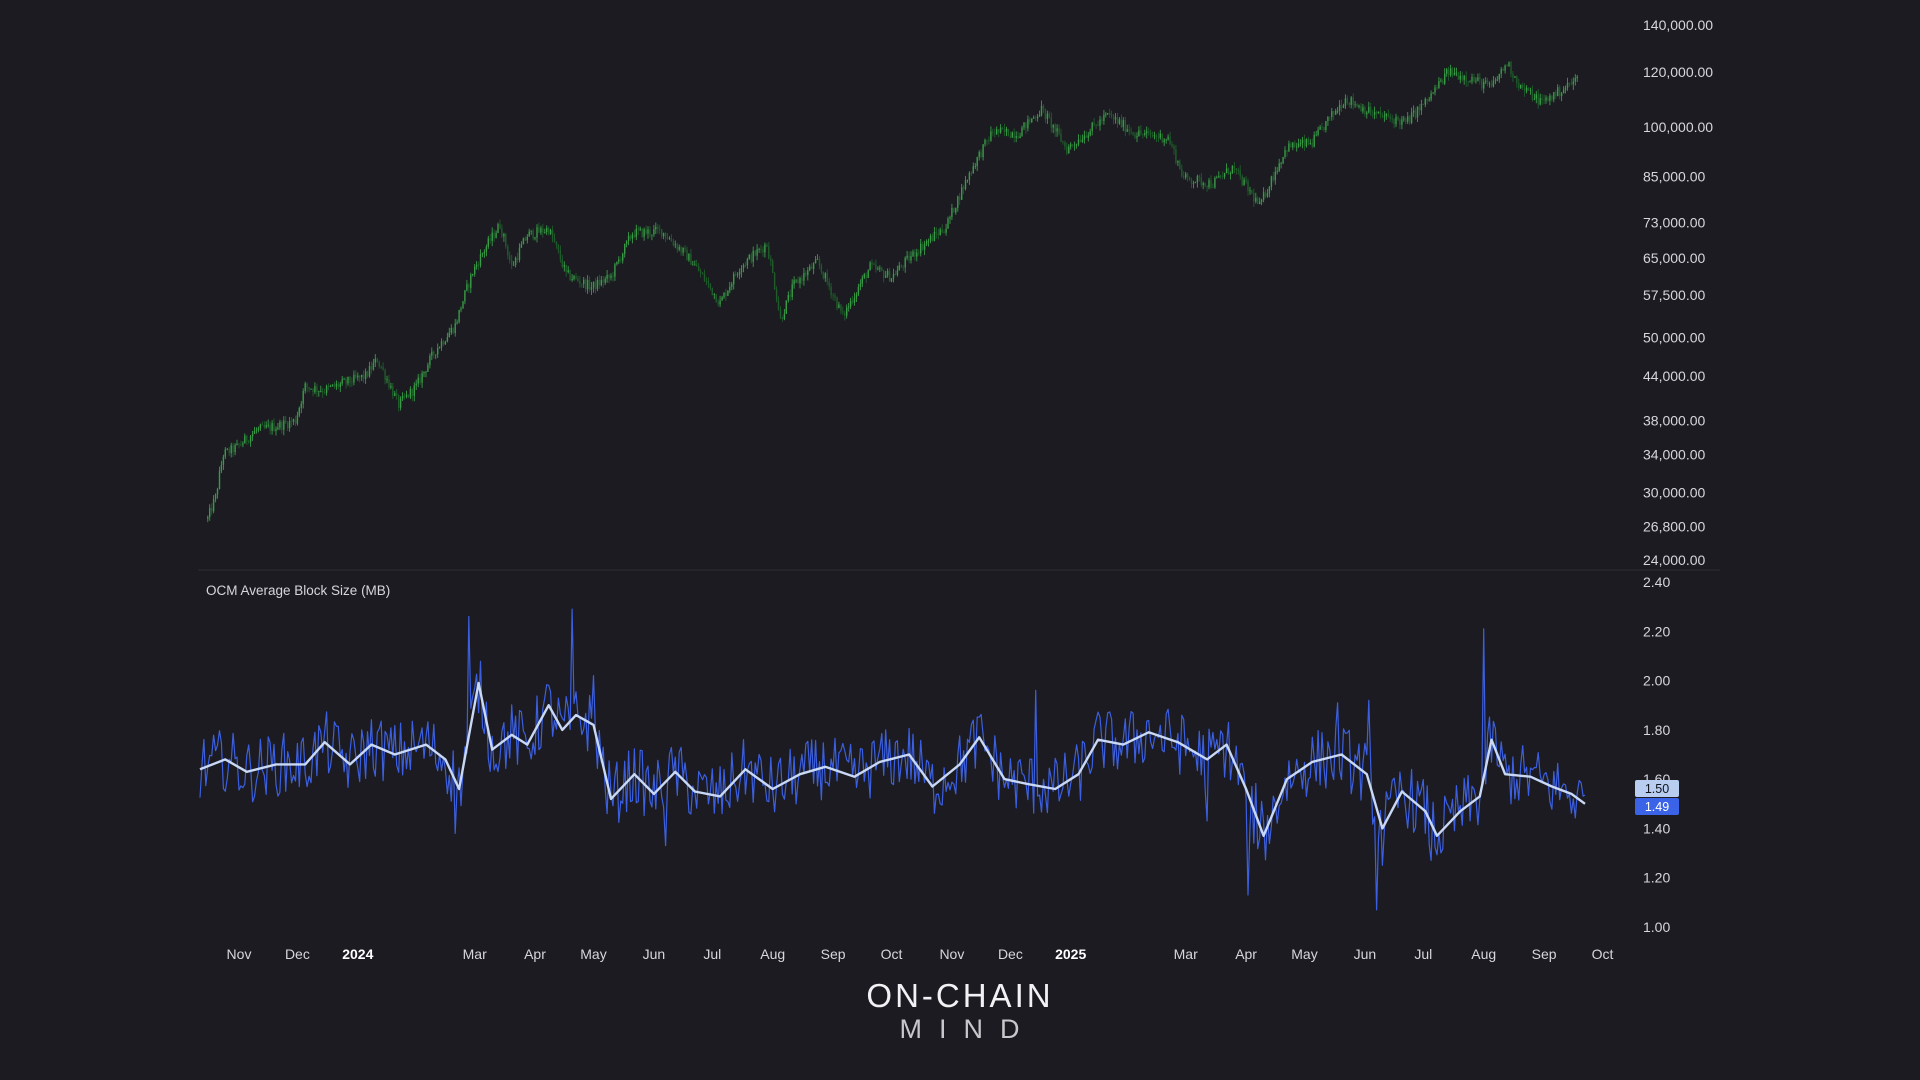 The width and height of the screenshot is (1920, 1080). Describe the element at coordinates (1657, 788) in the screenshot. I see `smoothed-value-badge` at that location.